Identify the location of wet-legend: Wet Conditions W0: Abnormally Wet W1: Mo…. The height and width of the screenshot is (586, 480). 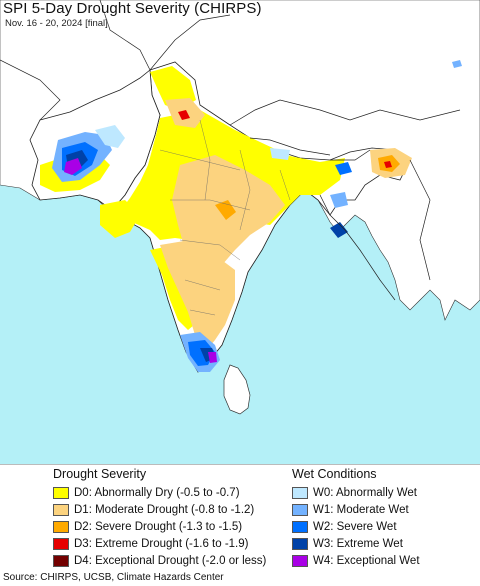
(356, 517).